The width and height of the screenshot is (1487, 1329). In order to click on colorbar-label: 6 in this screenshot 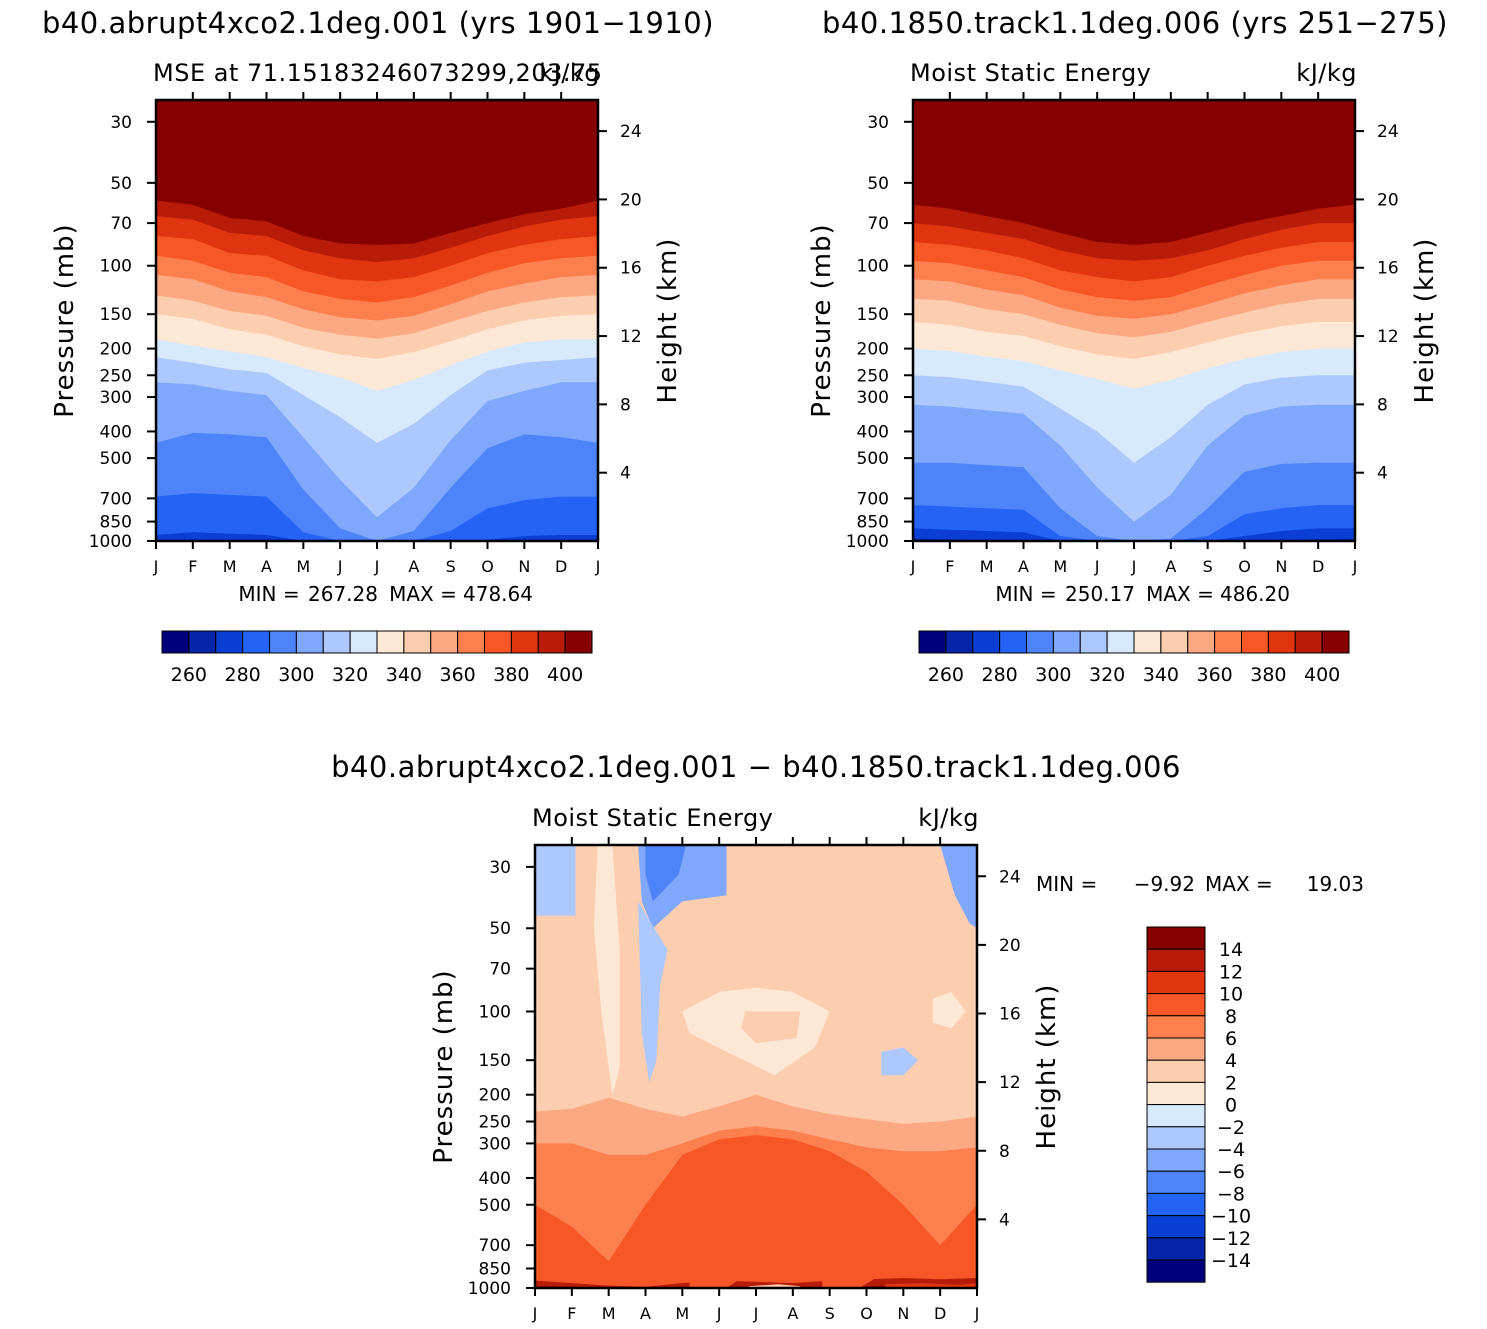, I will do `click(1231, 1039)`.